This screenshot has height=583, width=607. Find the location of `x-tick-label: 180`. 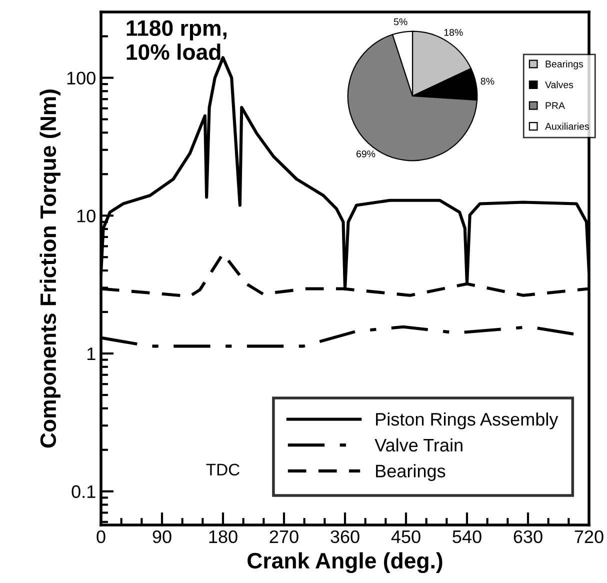

x-tick-label: 180 is located at coordinates (223, 537).